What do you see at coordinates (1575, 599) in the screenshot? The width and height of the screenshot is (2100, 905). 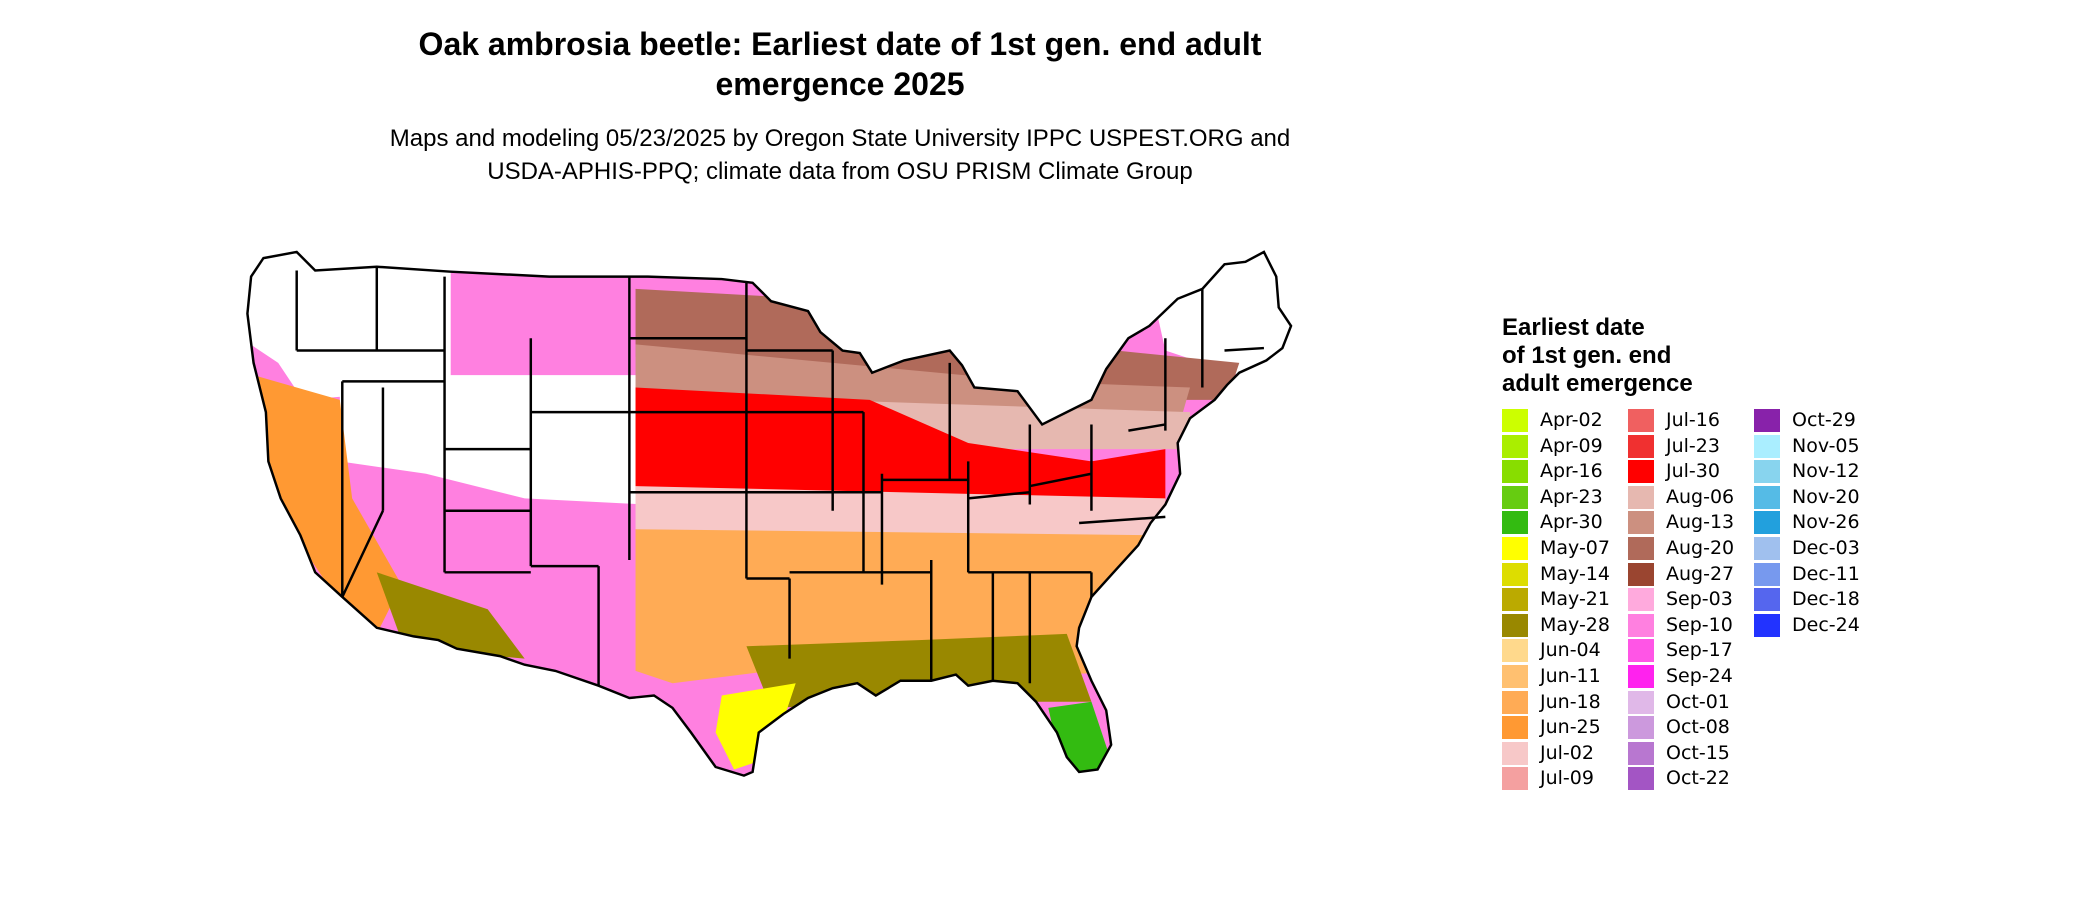 I see `legend-label: May-21` at bounding box center [1575, 599].